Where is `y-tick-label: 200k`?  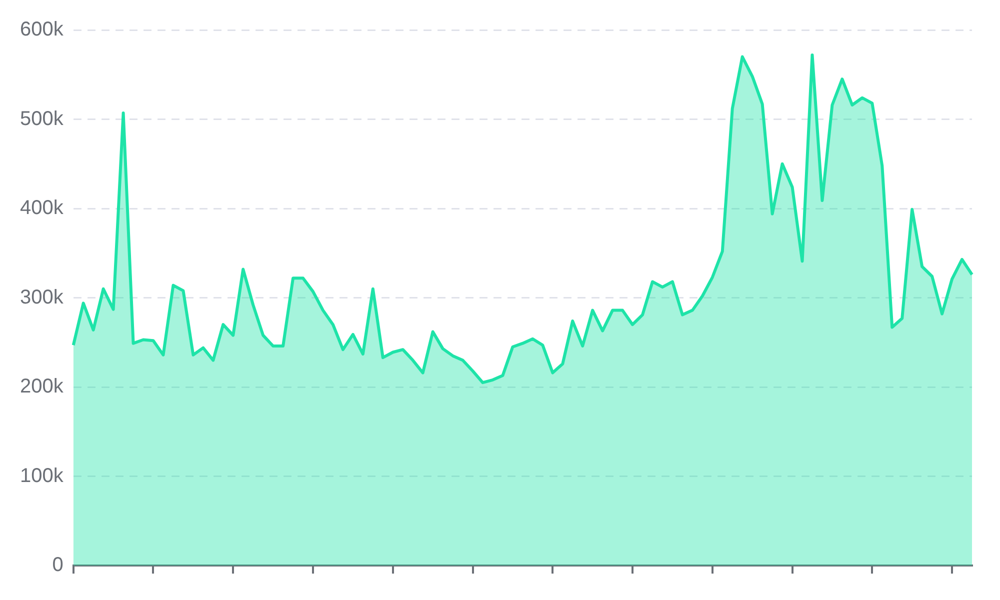 y-tick-label: 200k is located at coordinates (42, 387).